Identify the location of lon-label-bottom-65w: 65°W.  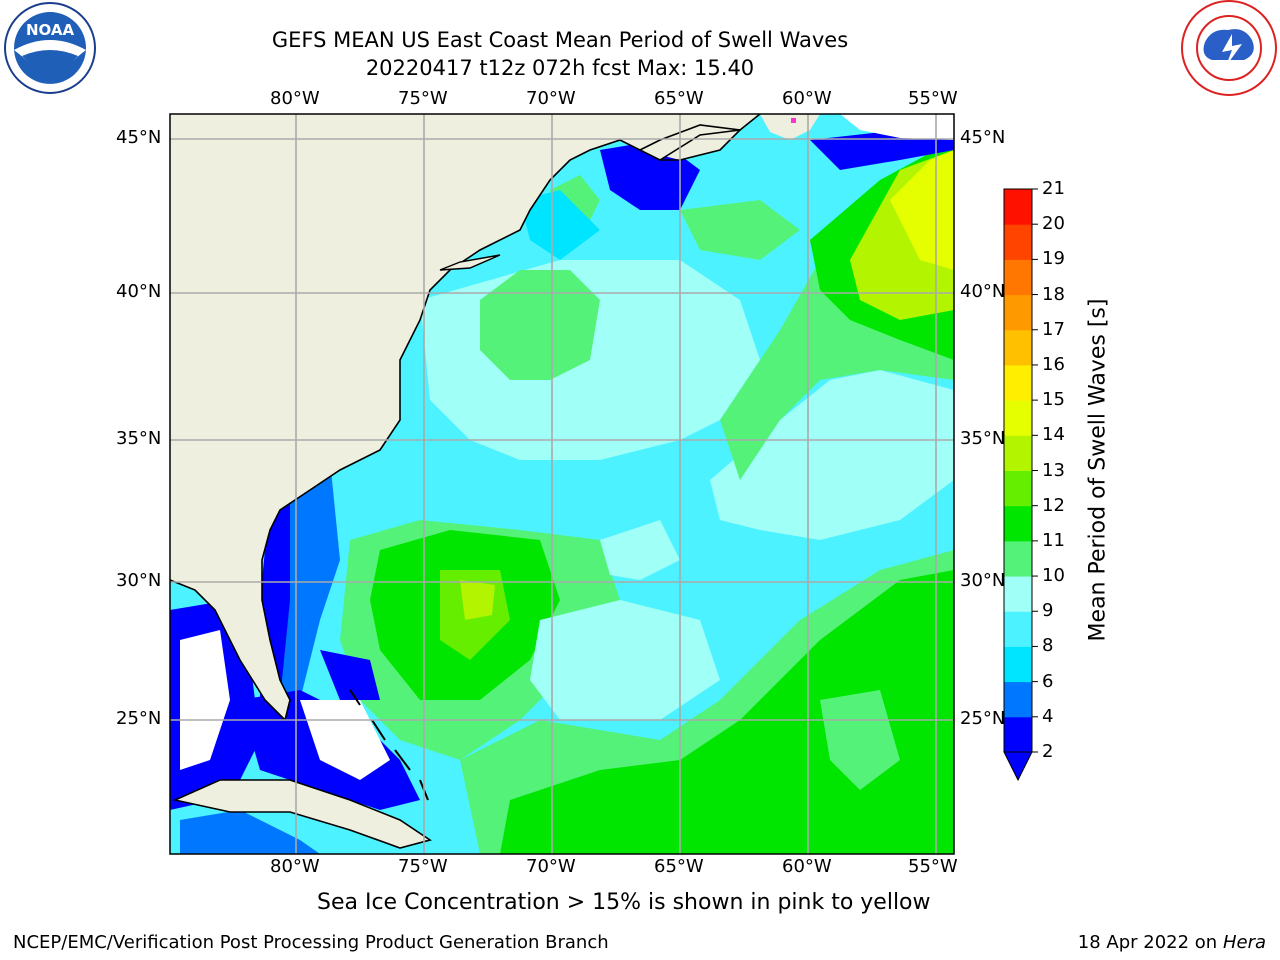
(679, 866).